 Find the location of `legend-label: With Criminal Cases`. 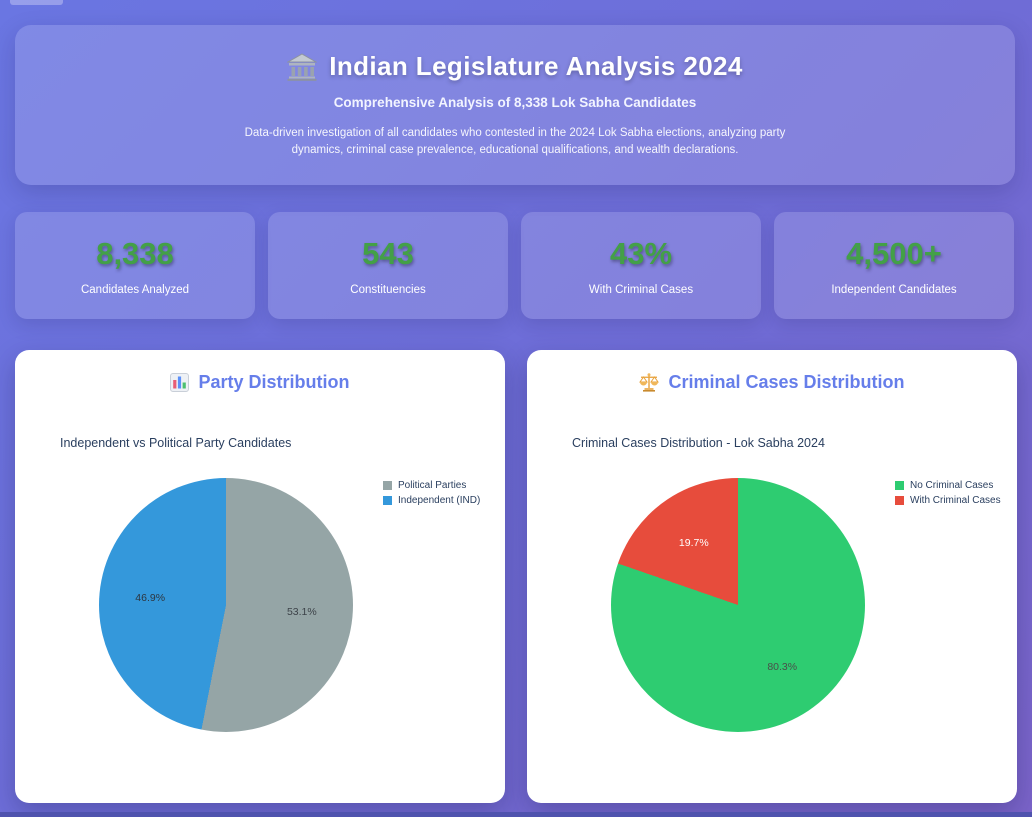

legend-label: With Criminal Cases is located at coordinates (955, 500).